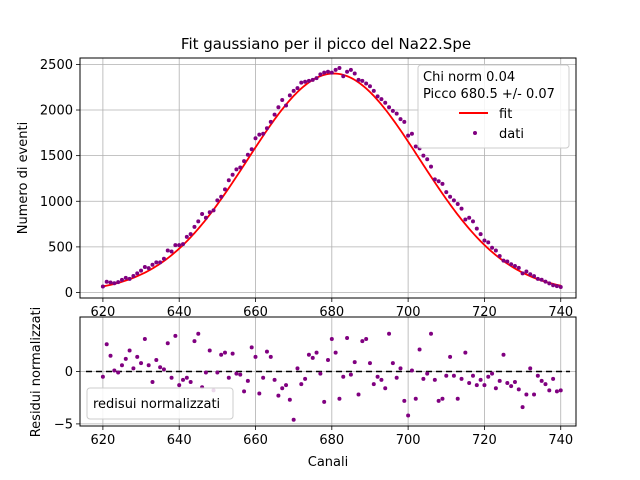 Image resolution: width=640 pixels, height=480 pixels. What do you see at coordinates (331, 376) in the screenshot?
I see `residual-points` at bounding box center [331, 376].